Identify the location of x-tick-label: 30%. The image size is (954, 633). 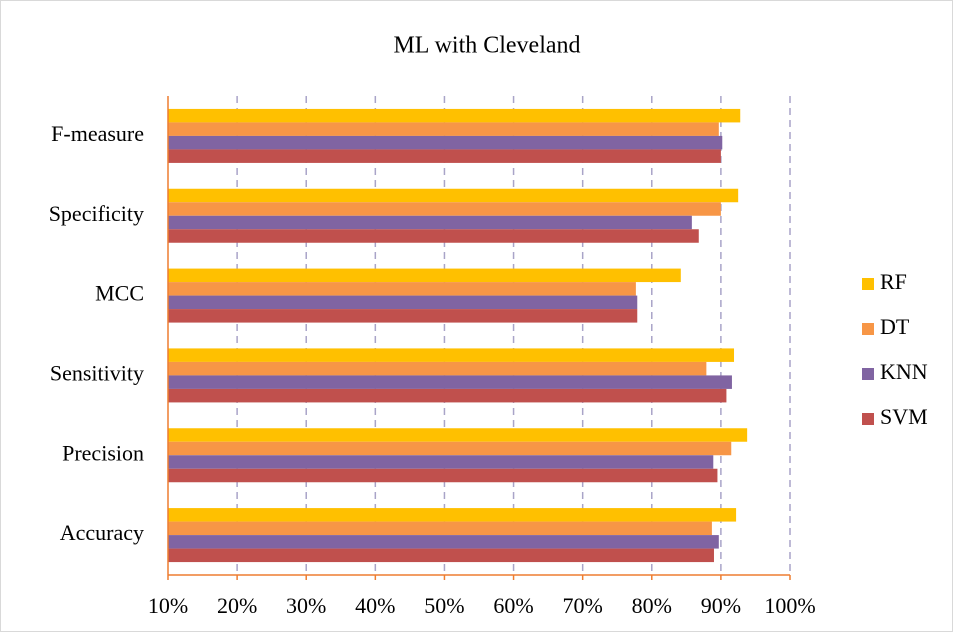
(306, 605).